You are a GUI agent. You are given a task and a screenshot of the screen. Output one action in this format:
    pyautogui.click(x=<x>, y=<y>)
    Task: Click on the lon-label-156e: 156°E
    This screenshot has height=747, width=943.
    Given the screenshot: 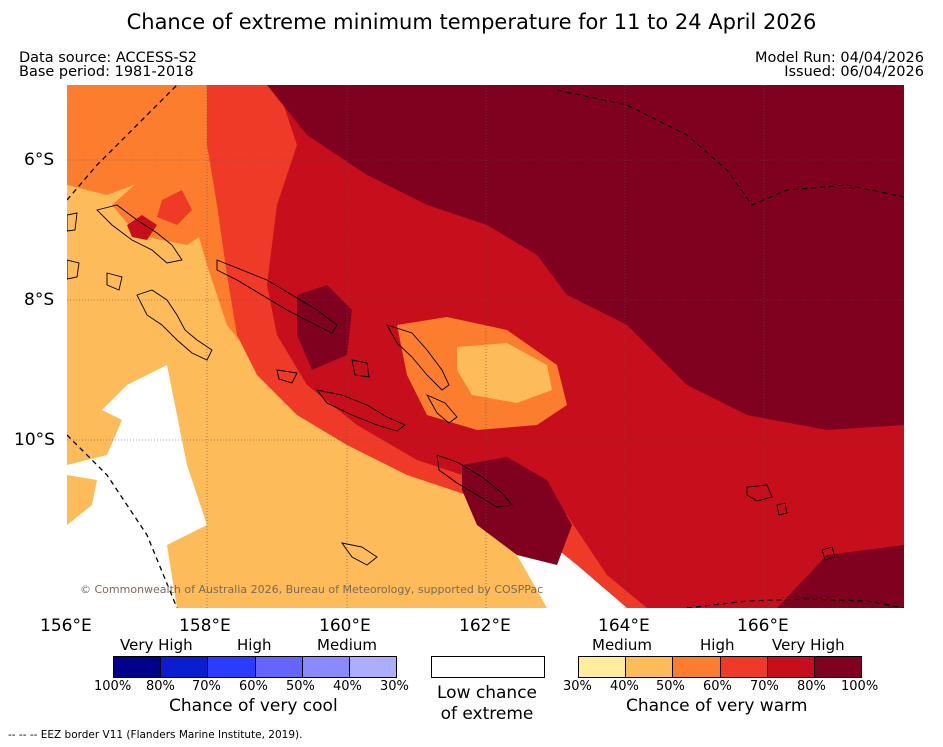 What is the action you would take?
    pyautogui.click(x=66, y=626)
    